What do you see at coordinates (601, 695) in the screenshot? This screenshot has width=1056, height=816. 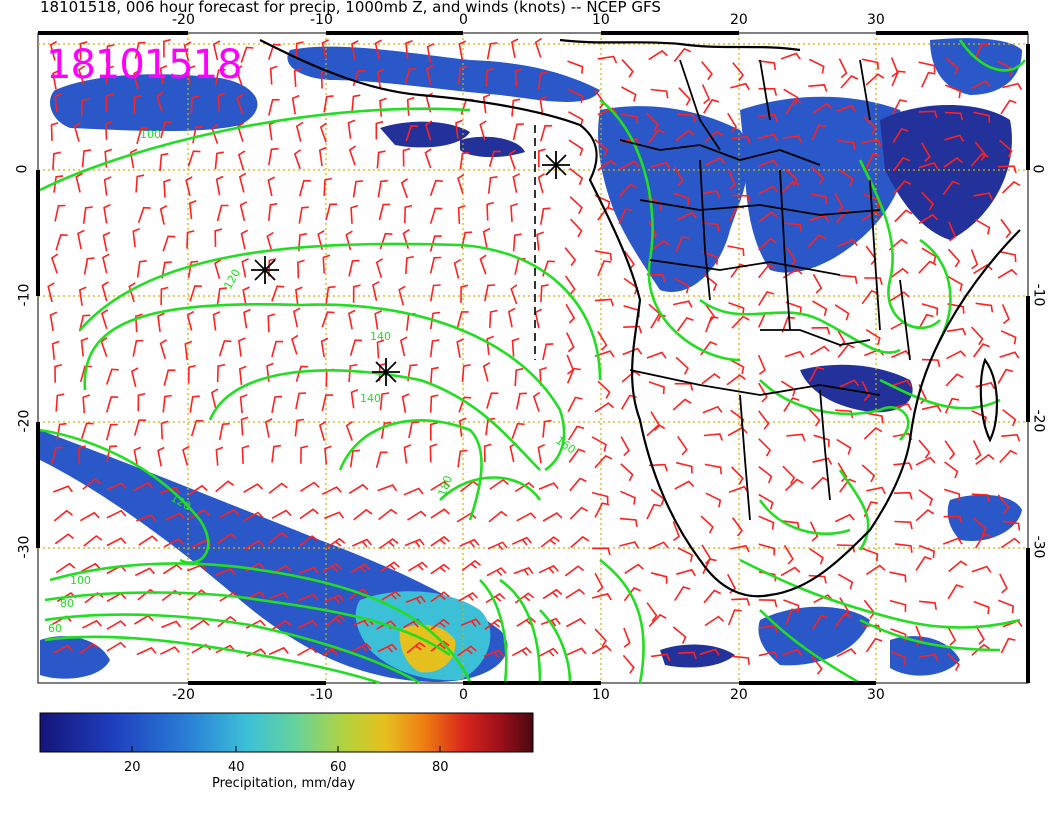 I see `x-tick-bottom: 10` at bounding box center [601, 695].